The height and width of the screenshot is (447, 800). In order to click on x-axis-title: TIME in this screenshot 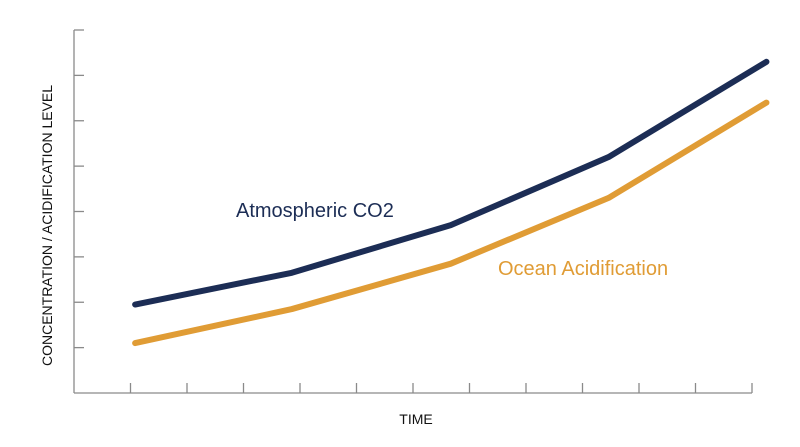, I will do `click(415, 419)`.